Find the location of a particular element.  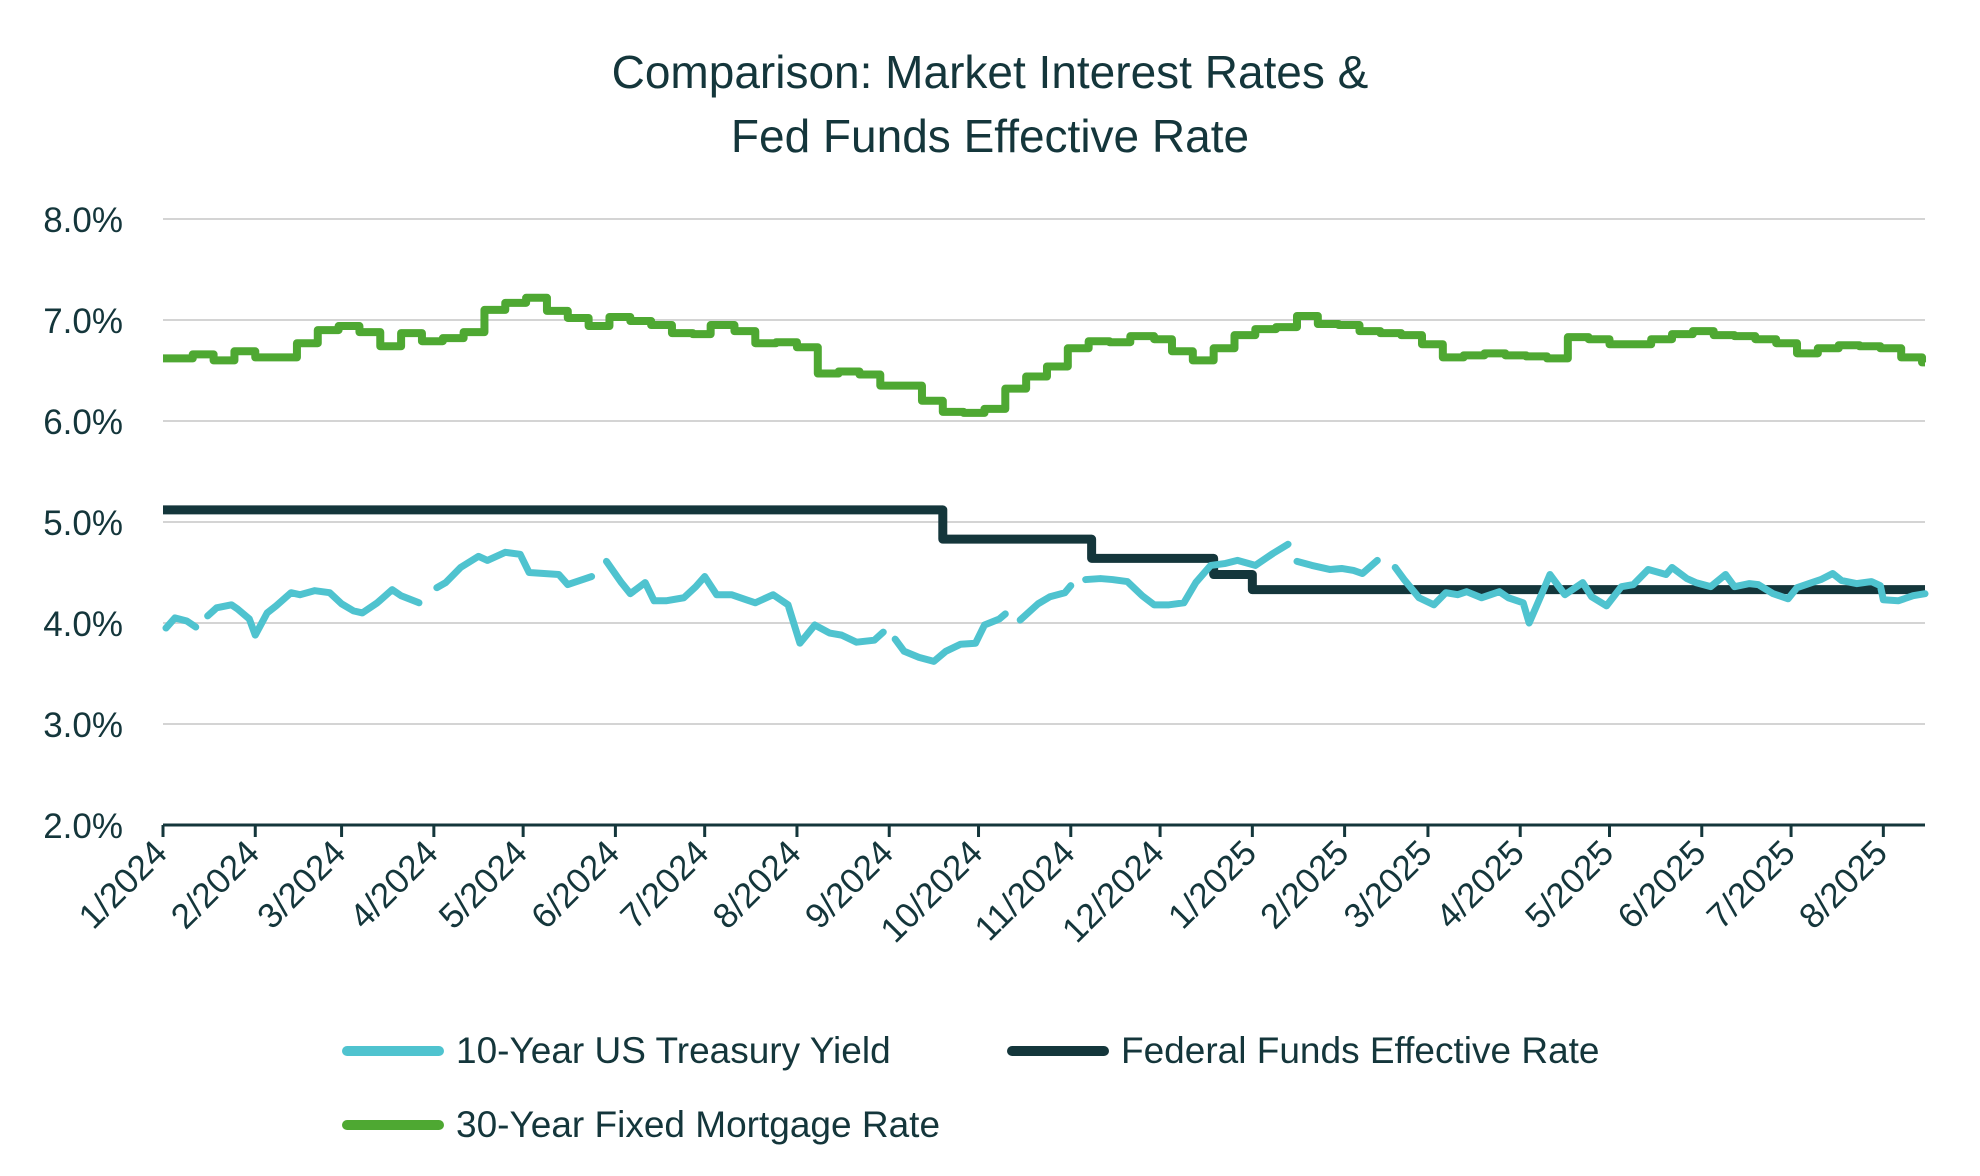

legend-item-fed-funds: Federal Funds Effective Rate is located at coordinates (1303, 1051).